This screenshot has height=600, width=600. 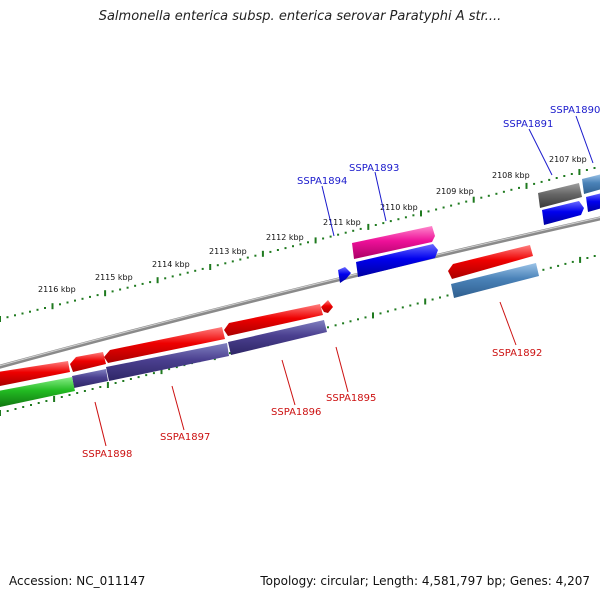 I want to click on label-sspa1890: SSPA1890, so click(x=575, y=110).